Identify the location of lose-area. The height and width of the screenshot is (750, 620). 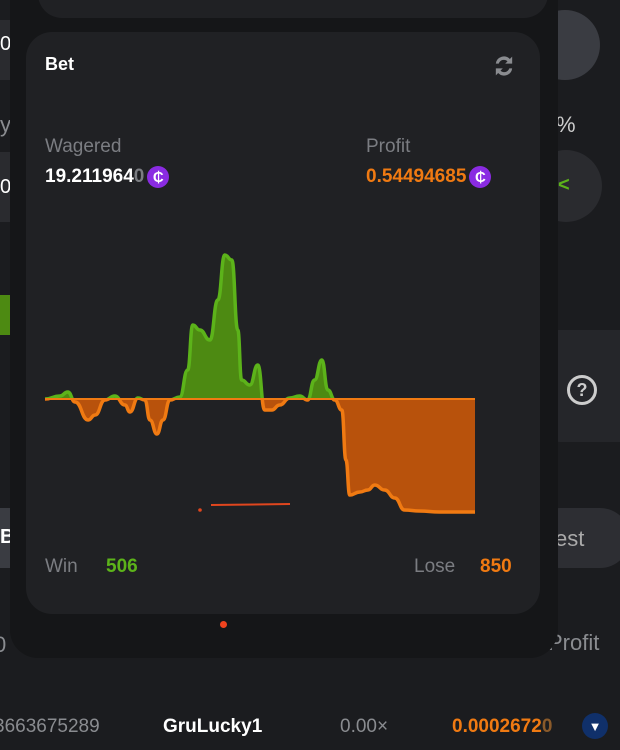
(260, 455).